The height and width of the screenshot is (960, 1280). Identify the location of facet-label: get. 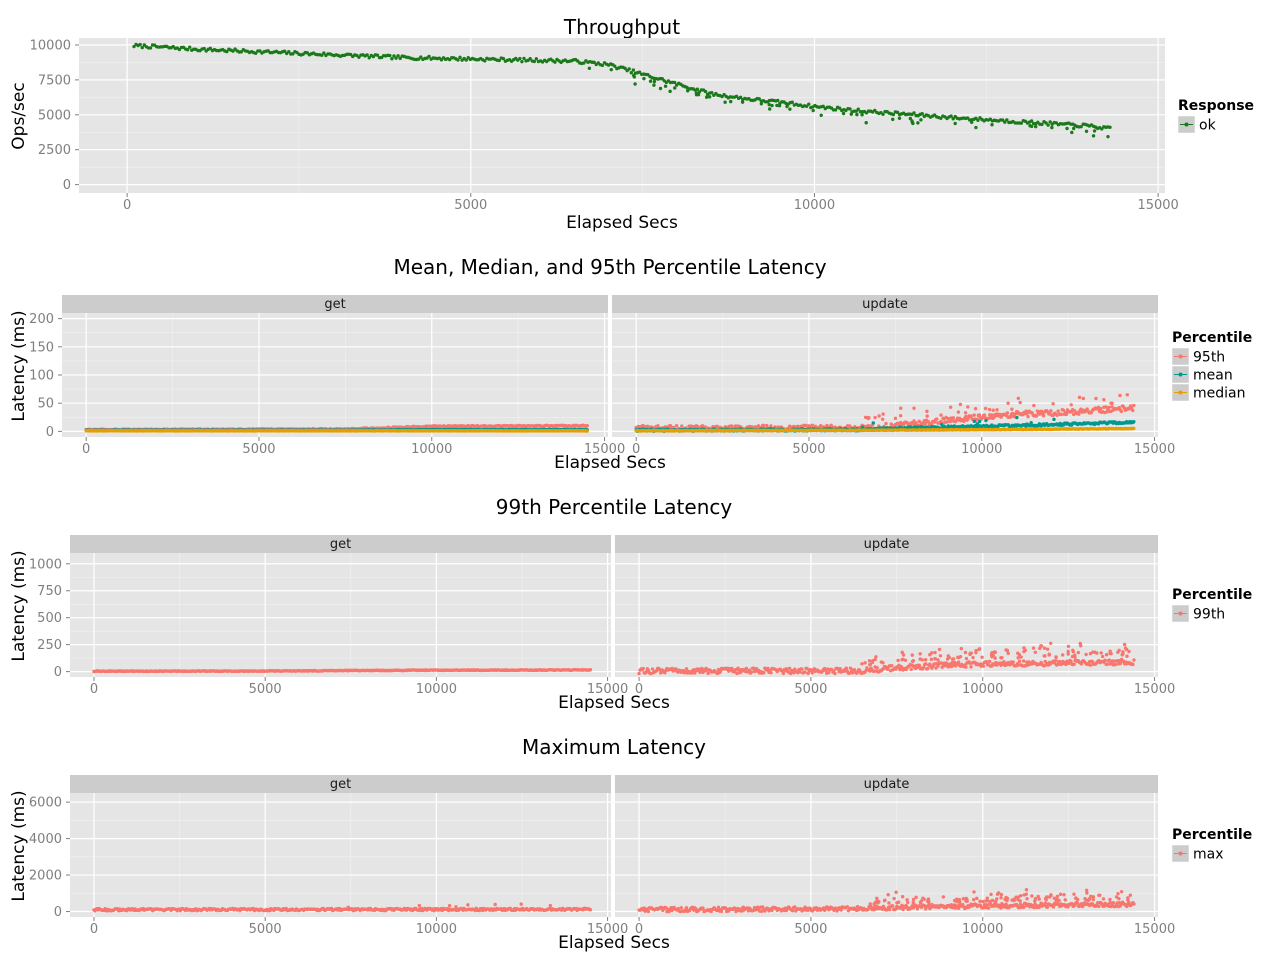
(334, 304).